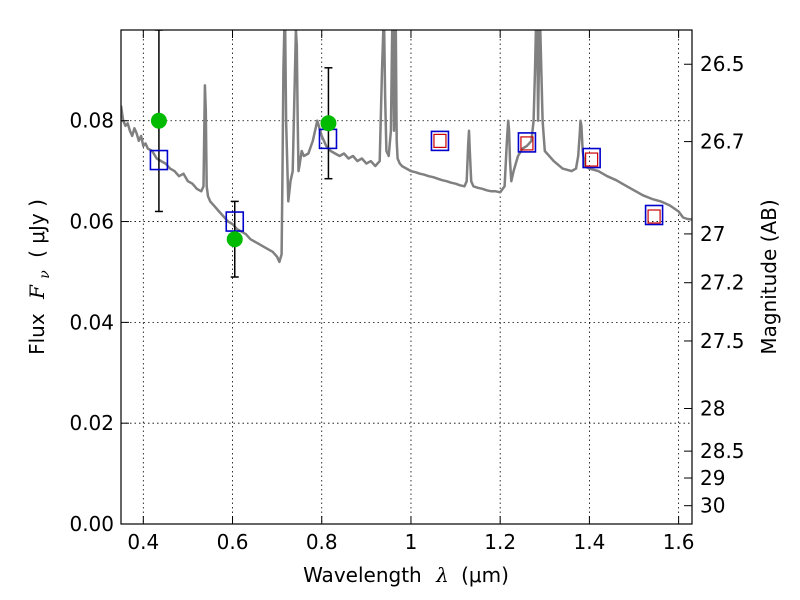 The height and width of the screenshot is (600, 800). I want to click on y-tick-label: 0.06, so click(91, 222).